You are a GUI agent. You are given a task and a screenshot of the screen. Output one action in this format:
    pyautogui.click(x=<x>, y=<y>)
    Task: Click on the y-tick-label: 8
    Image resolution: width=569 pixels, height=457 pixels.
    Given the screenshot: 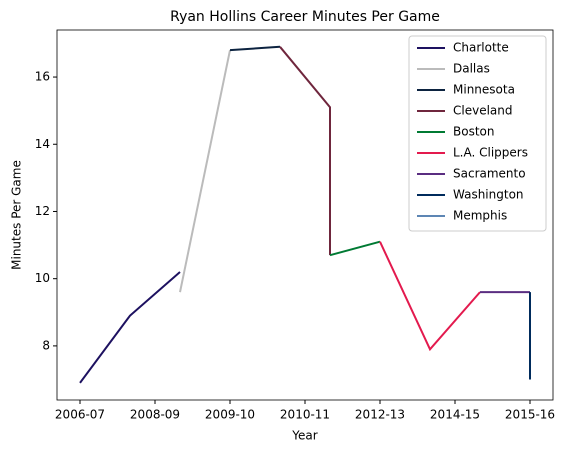 What is the action you would take?
    pyautogui.click(x=46, y=345)
    